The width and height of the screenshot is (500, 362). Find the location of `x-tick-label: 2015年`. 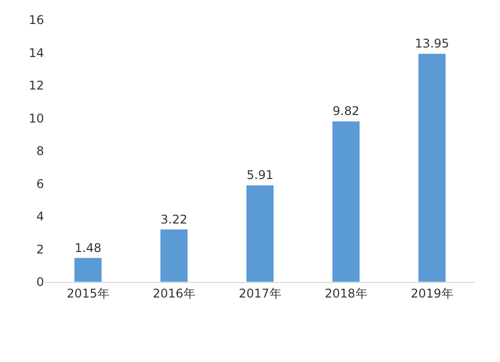

x-tick-label: 2015年 is located at coordinates (88, 293).